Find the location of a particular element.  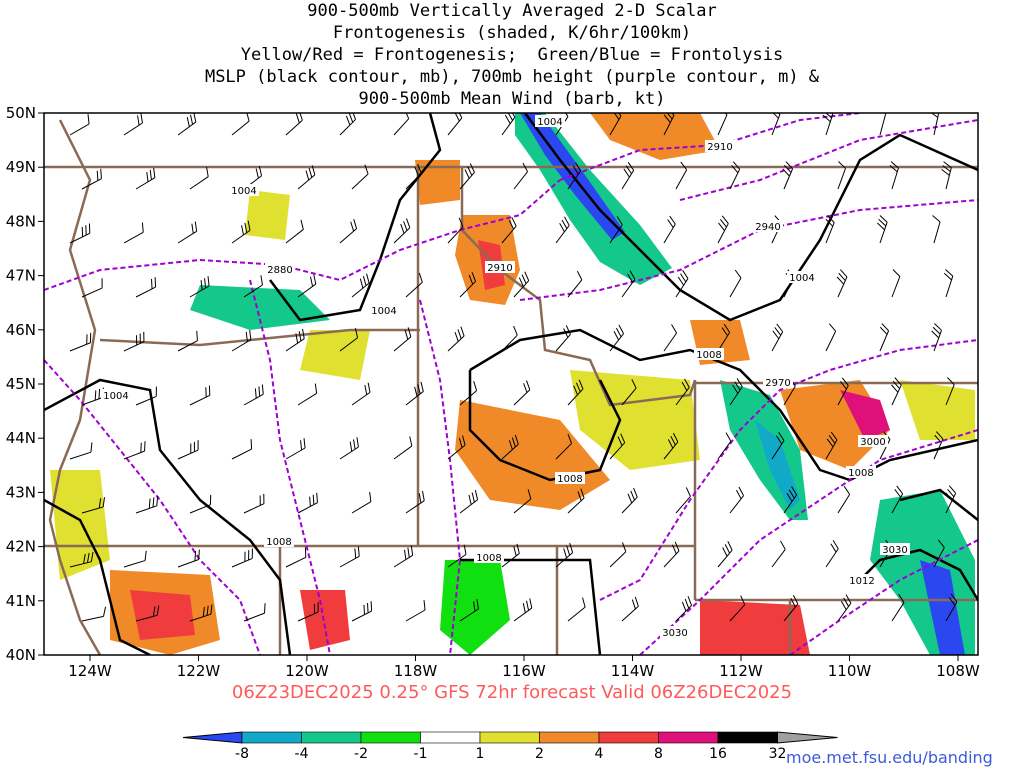

border-idaho-mt is located at coordinates (578, 287).